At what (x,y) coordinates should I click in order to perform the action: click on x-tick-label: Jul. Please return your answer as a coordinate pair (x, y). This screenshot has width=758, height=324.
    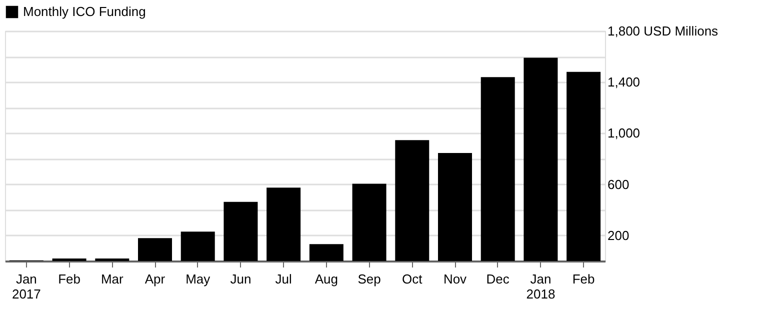
    Looking at the image, I should click on (283, 279).